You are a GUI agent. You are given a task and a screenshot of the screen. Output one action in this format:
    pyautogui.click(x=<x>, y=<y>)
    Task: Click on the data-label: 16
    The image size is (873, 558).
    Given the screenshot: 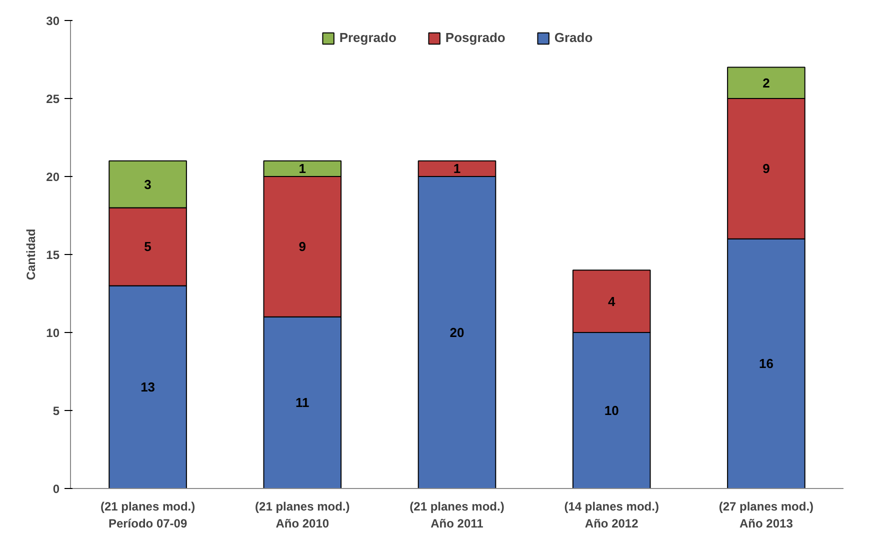 What is the action you would take?
    pyautogui.click(x=766, y=364)
    